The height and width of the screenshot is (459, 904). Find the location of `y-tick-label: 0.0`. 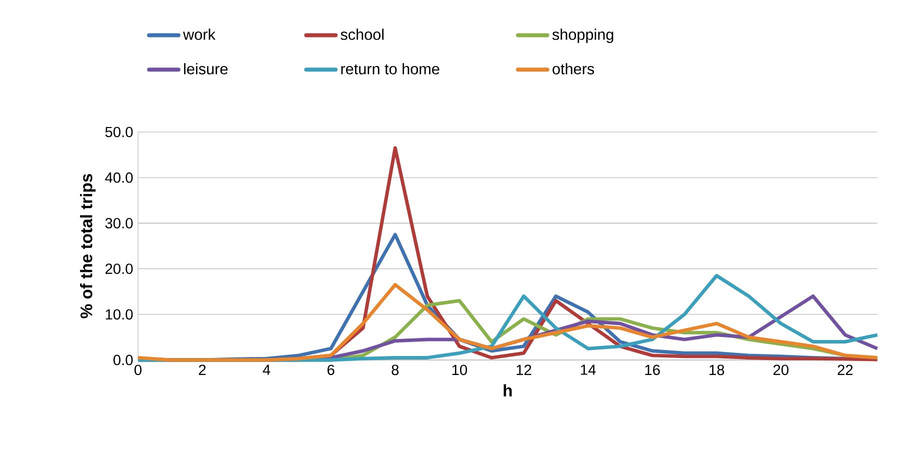

y-tick-label: 0.0 is located at coordinates (123, 360).